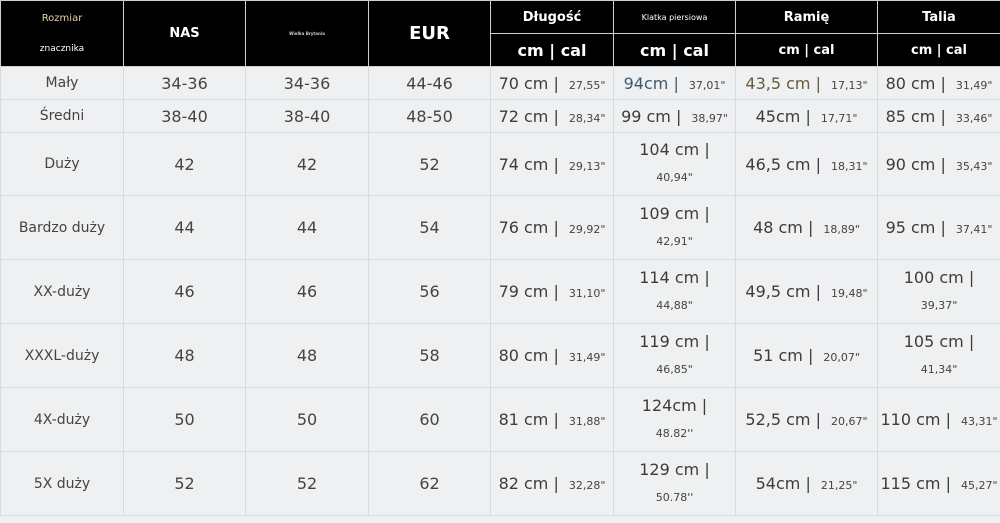  Describe the element at coordinates (674, 149) in the screenshot. I see `chest-cm: 104 cm |` at that location.